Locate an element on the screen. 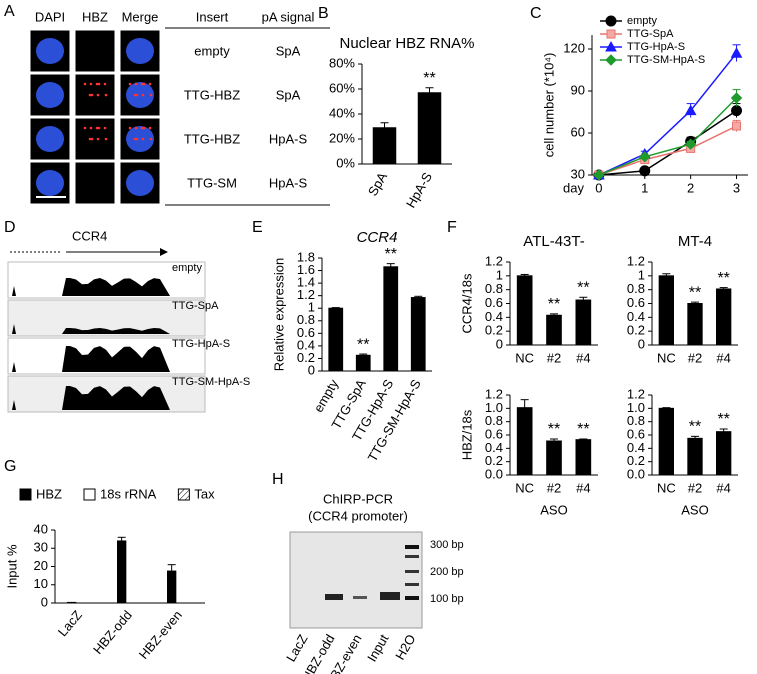  x-tick-label: NC is located at coordinates (524, 487).